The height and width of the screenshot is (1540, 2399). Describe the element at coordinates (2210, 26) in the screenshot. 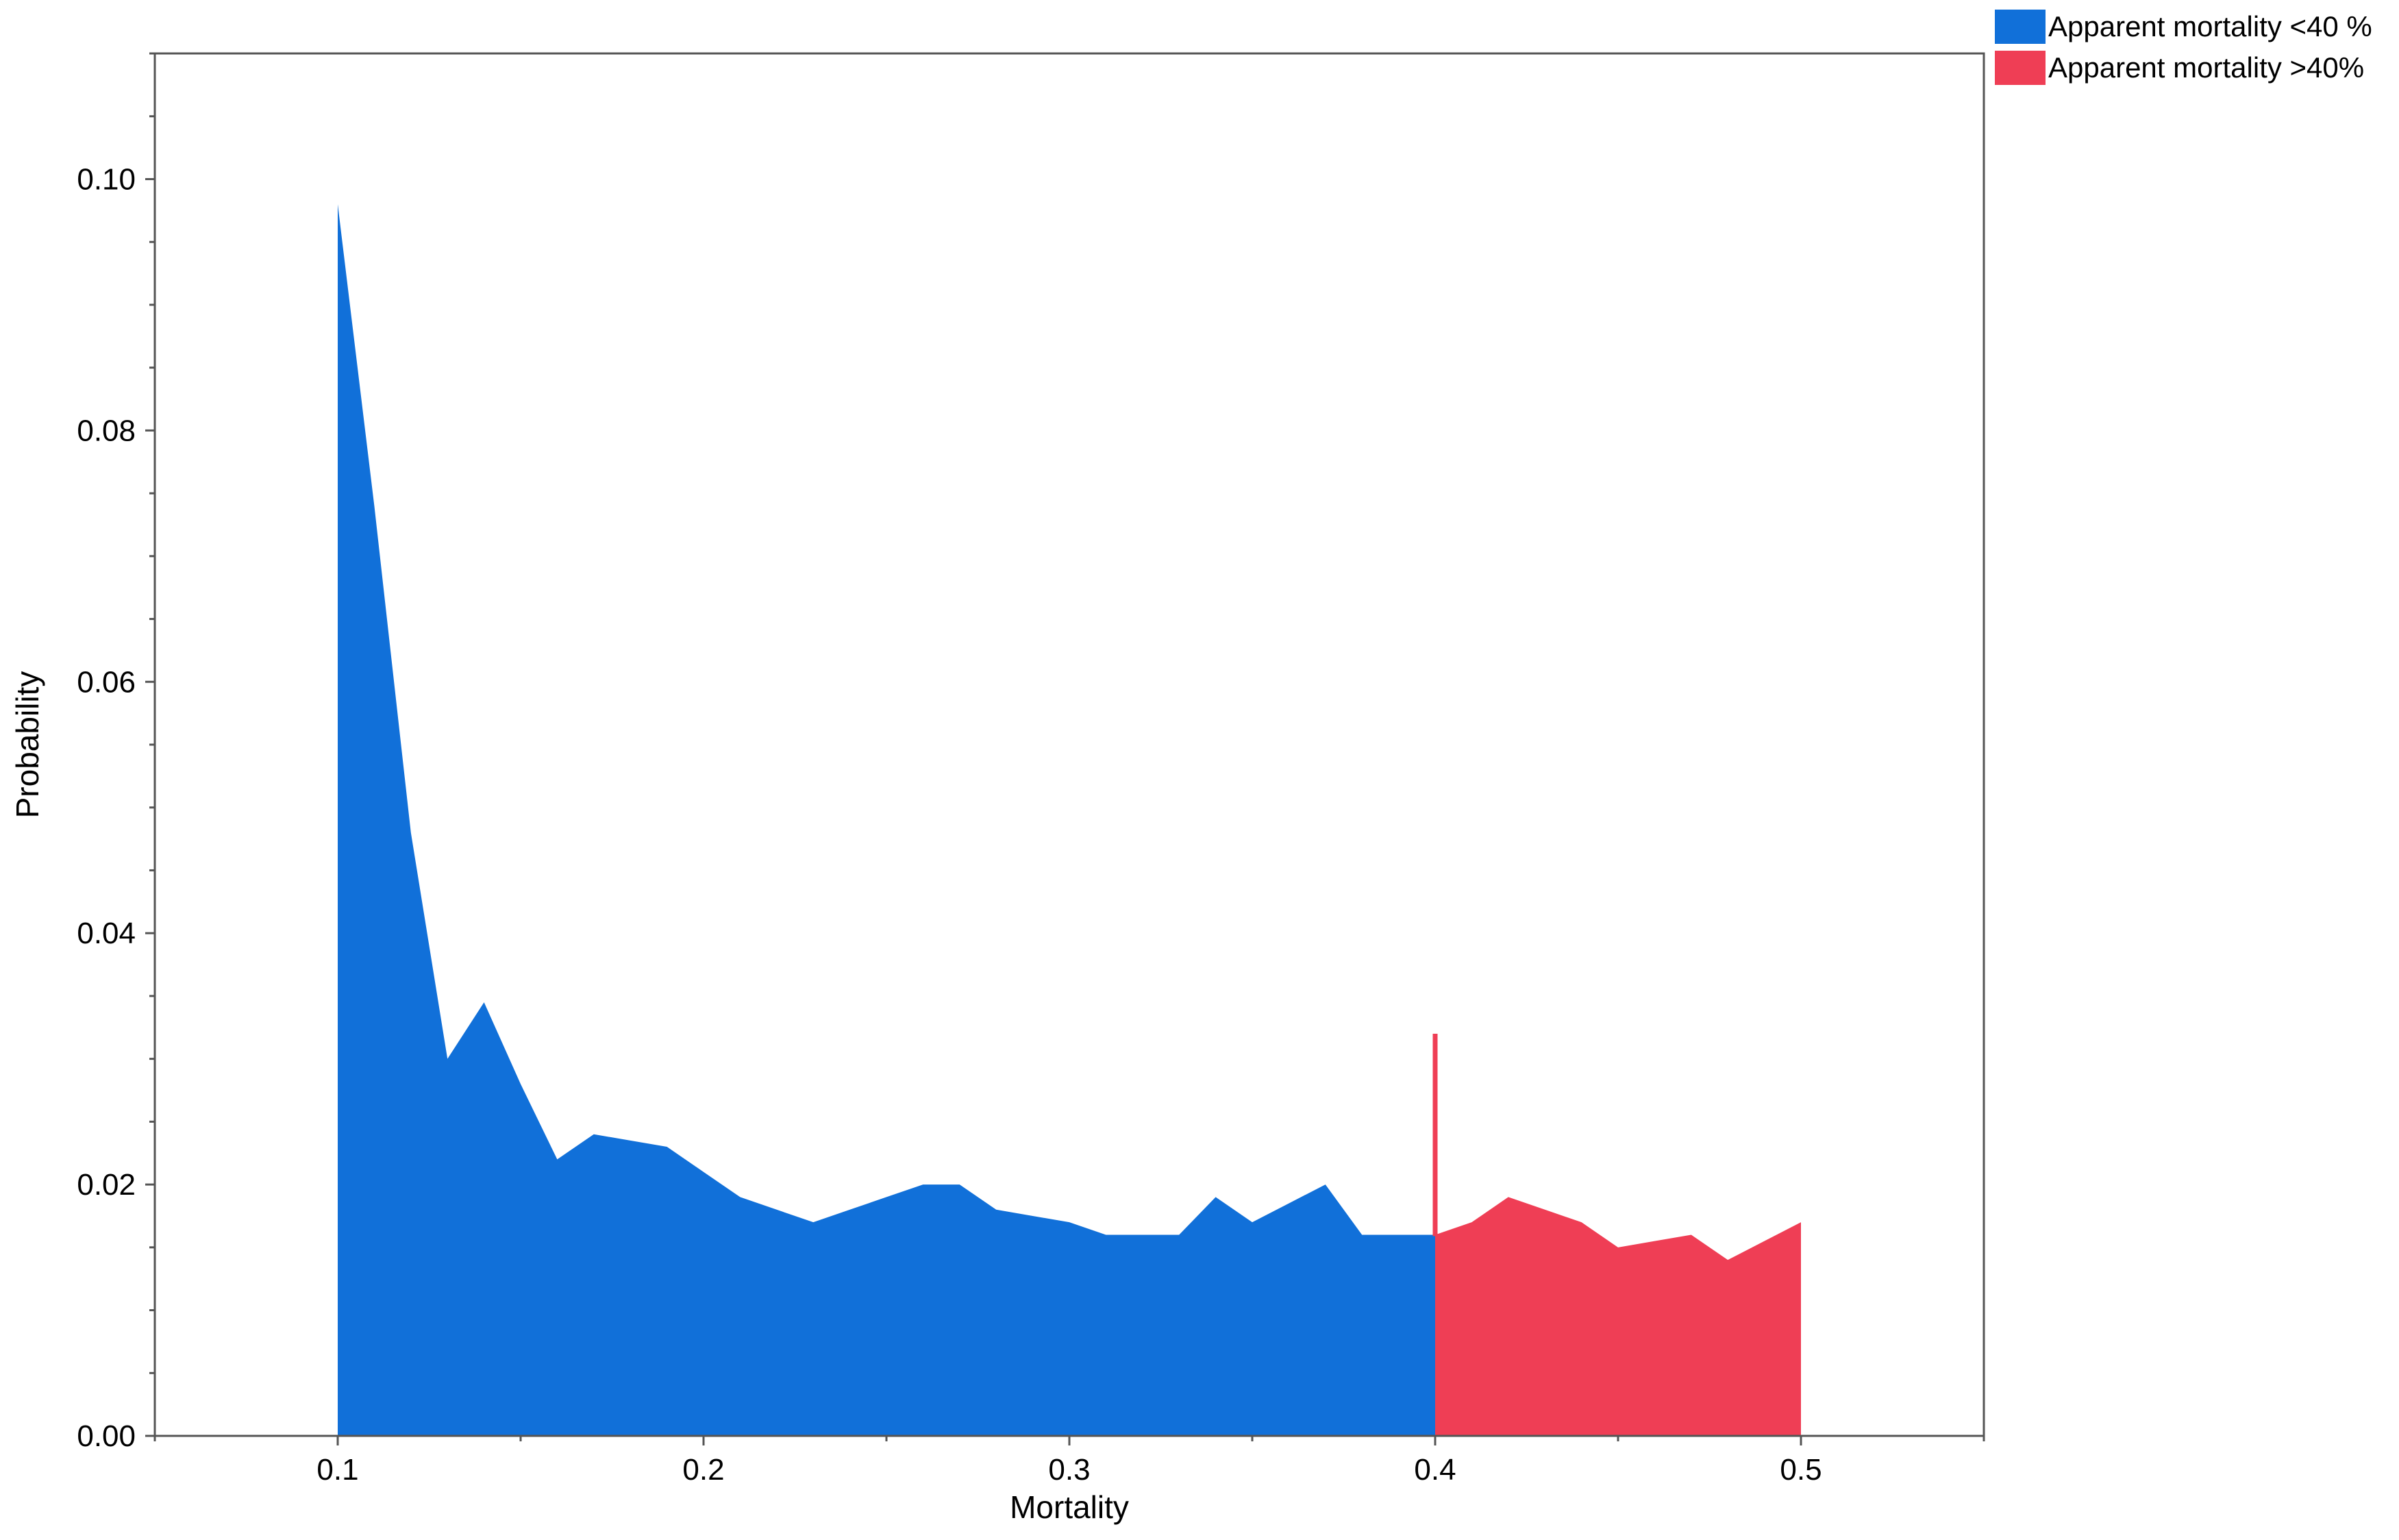

I see `legend-label: Apparent mortality <40 %` at that location.